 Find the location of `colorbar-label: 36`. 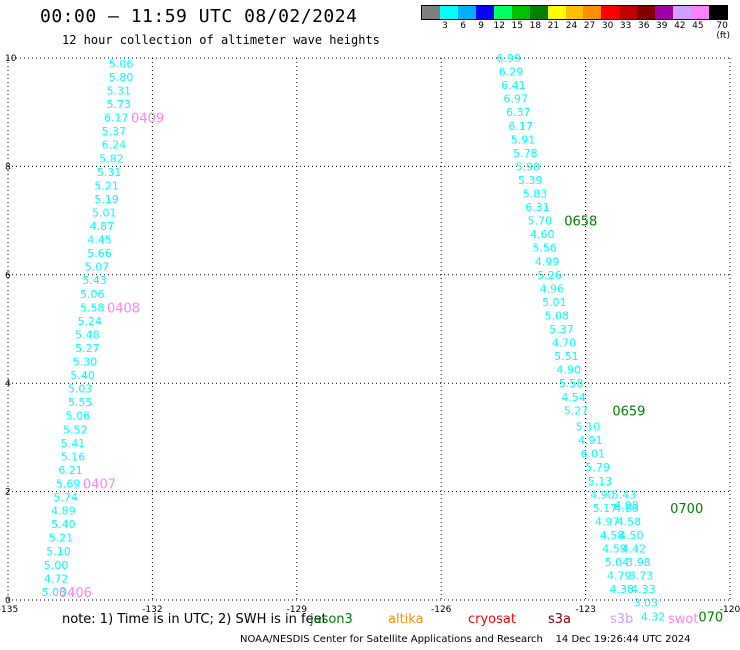

colorbar-label: 36 is located at coordinates (643, 26).